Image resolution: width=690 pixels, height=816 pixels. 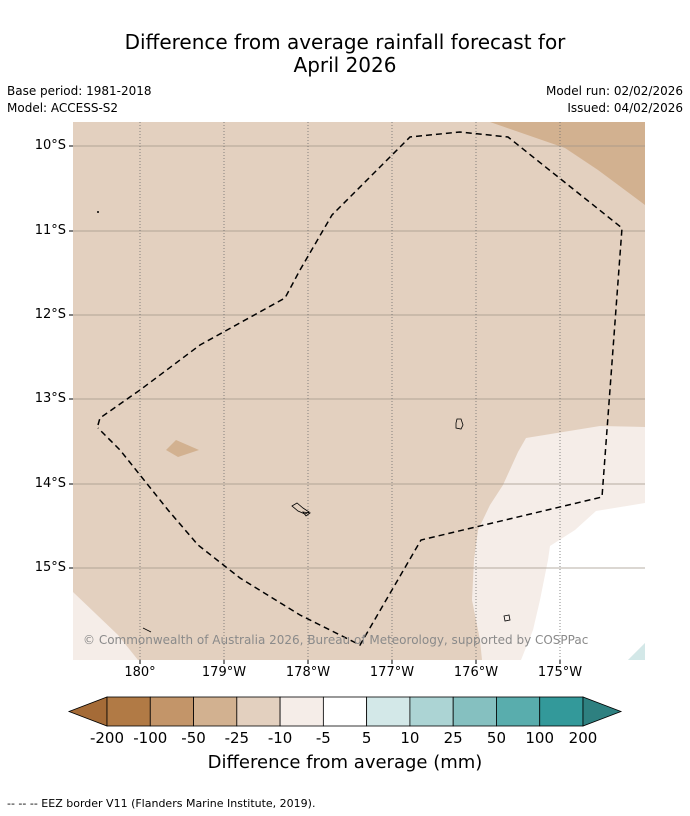 What do you see at coordinates (323, 738) in the screenshot?
I see `colorbar-tick-label: -5` at bounding box center [323, 738].